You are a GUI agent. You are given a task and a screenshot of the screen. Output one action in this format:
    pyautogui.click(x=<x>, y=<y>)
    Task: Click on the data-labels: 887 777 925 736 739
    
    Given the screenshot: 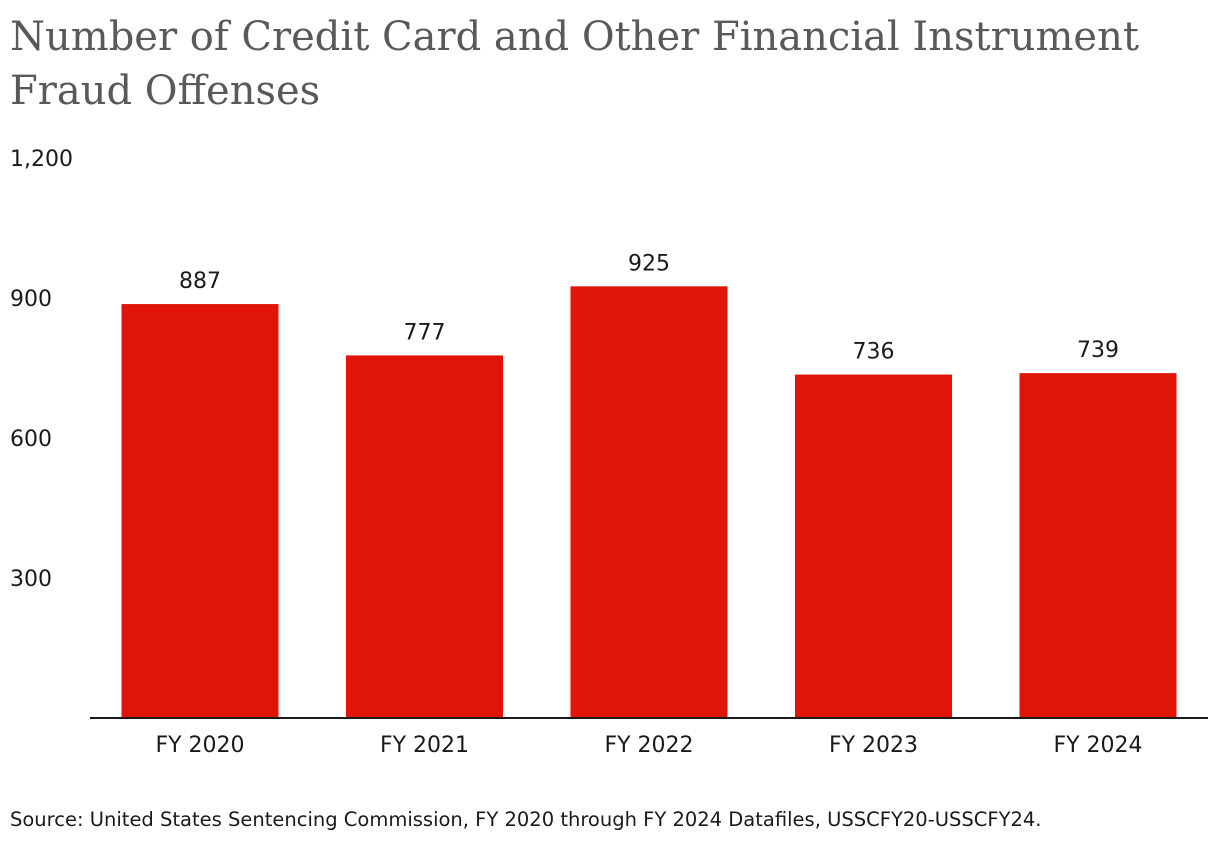 What is the action you would take?
    pyautogui.click(x=649, y=307)
    